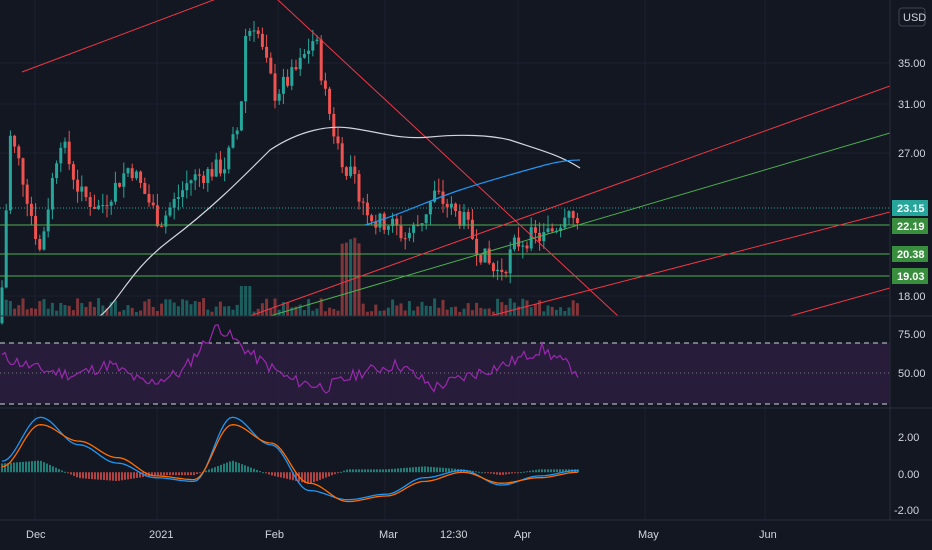  I want to click on currency-badge, so click(912, 17).